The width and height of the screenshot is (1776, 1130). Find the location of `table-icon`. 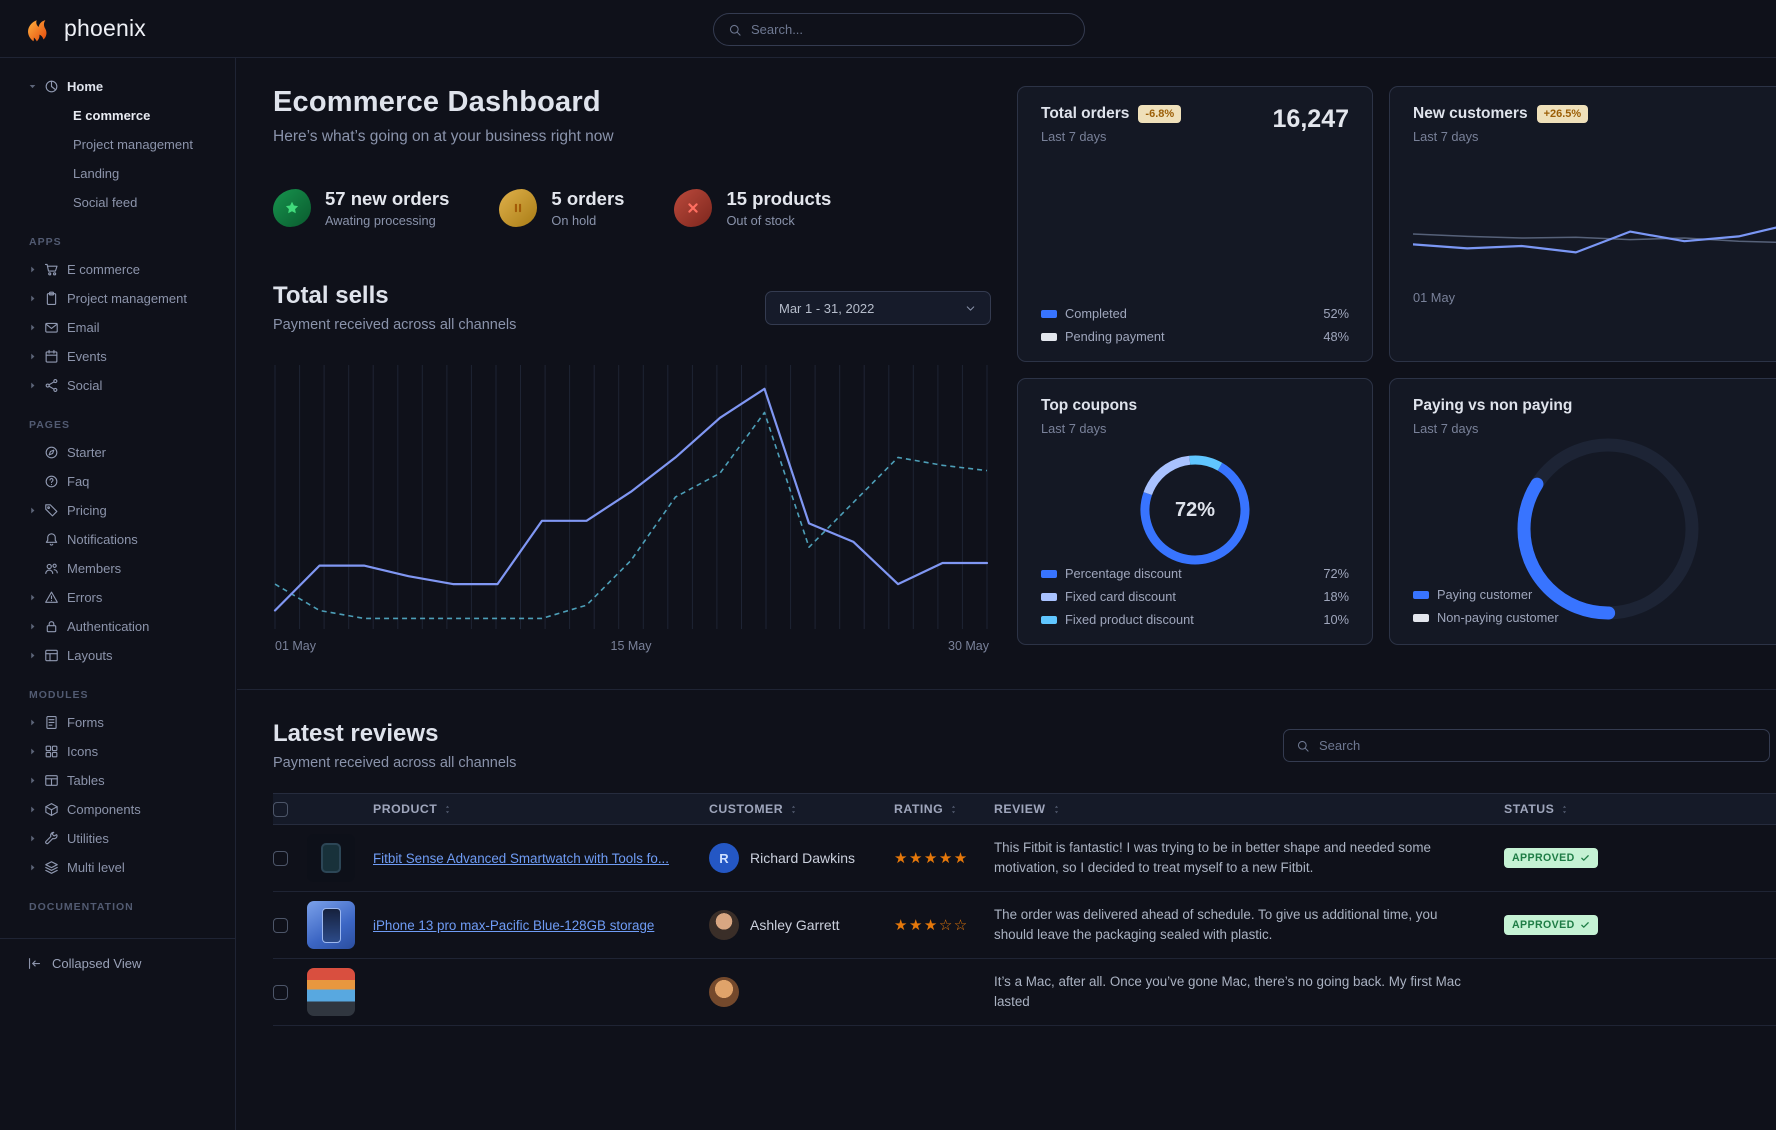

table-icon is located at coordinates (55, 780).